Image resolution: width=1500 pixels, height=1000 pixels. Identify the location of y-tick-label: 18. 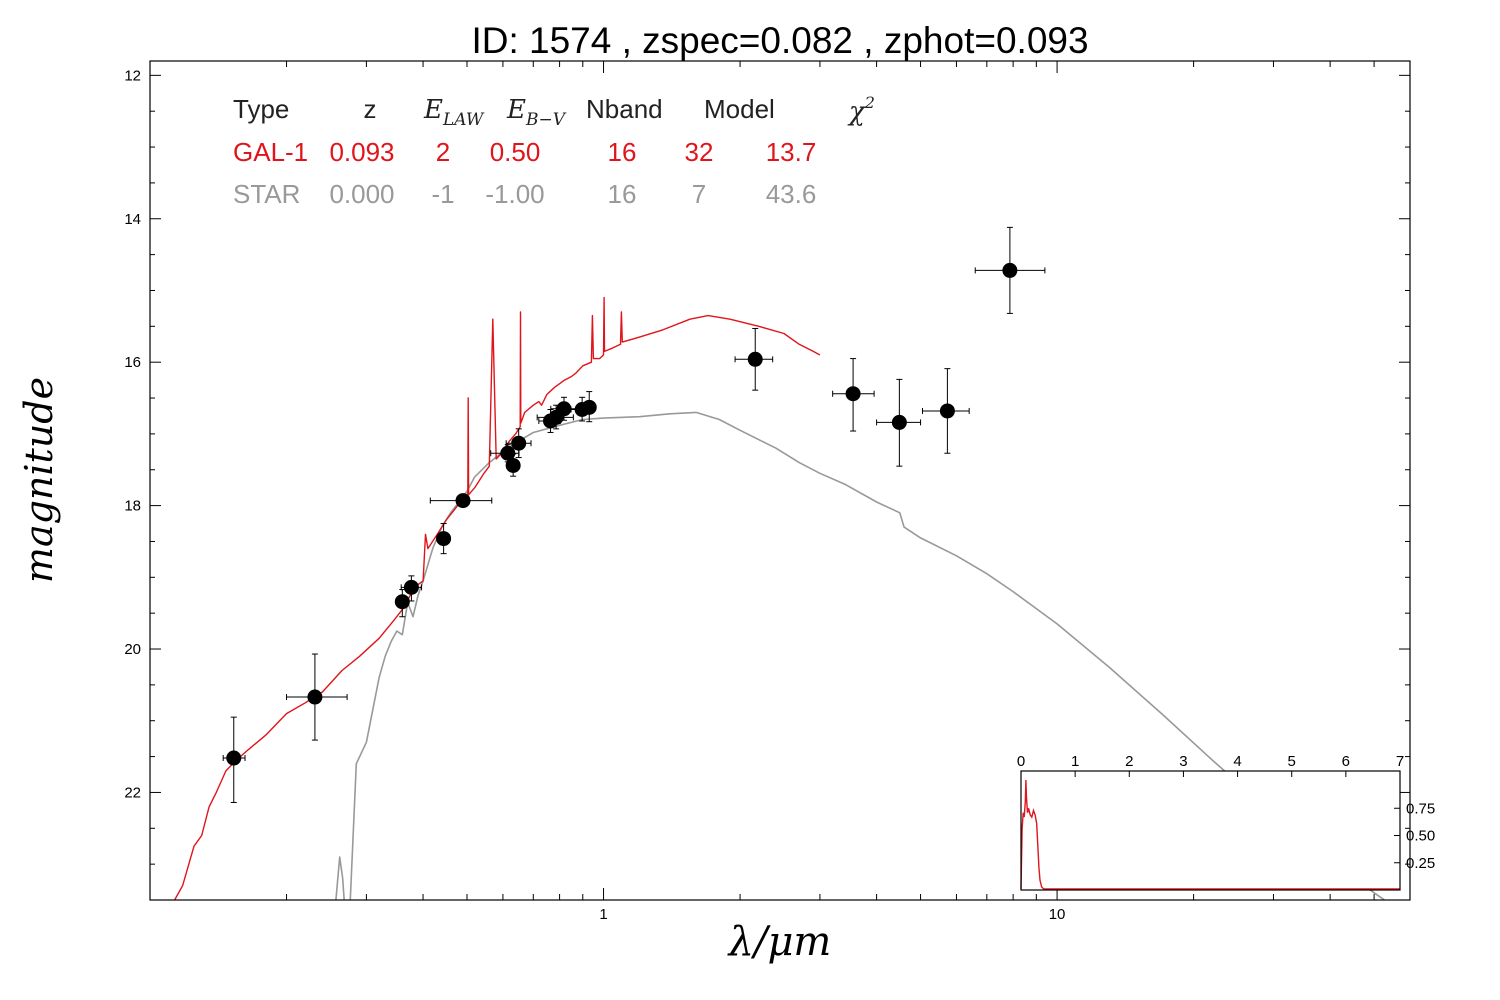
(132, 506).